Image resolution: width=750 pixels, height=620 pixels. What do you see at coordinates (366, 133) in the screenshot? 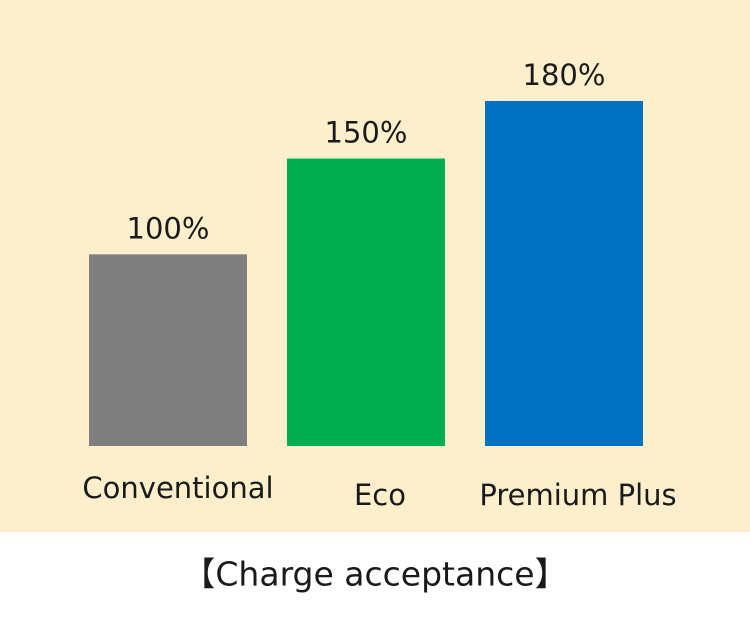
I see `value-label: 150%` at bounding box center [366, 133].